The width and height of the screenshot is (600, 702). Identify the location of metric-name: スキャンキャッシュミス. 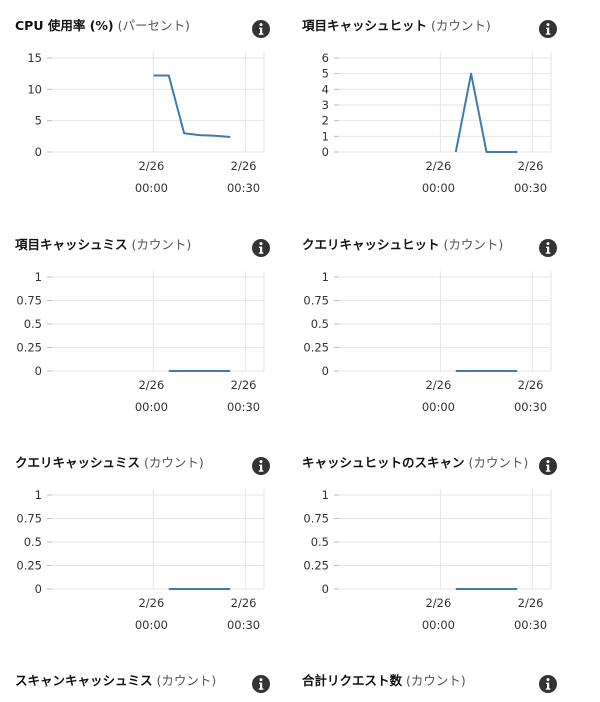
(84, 680).